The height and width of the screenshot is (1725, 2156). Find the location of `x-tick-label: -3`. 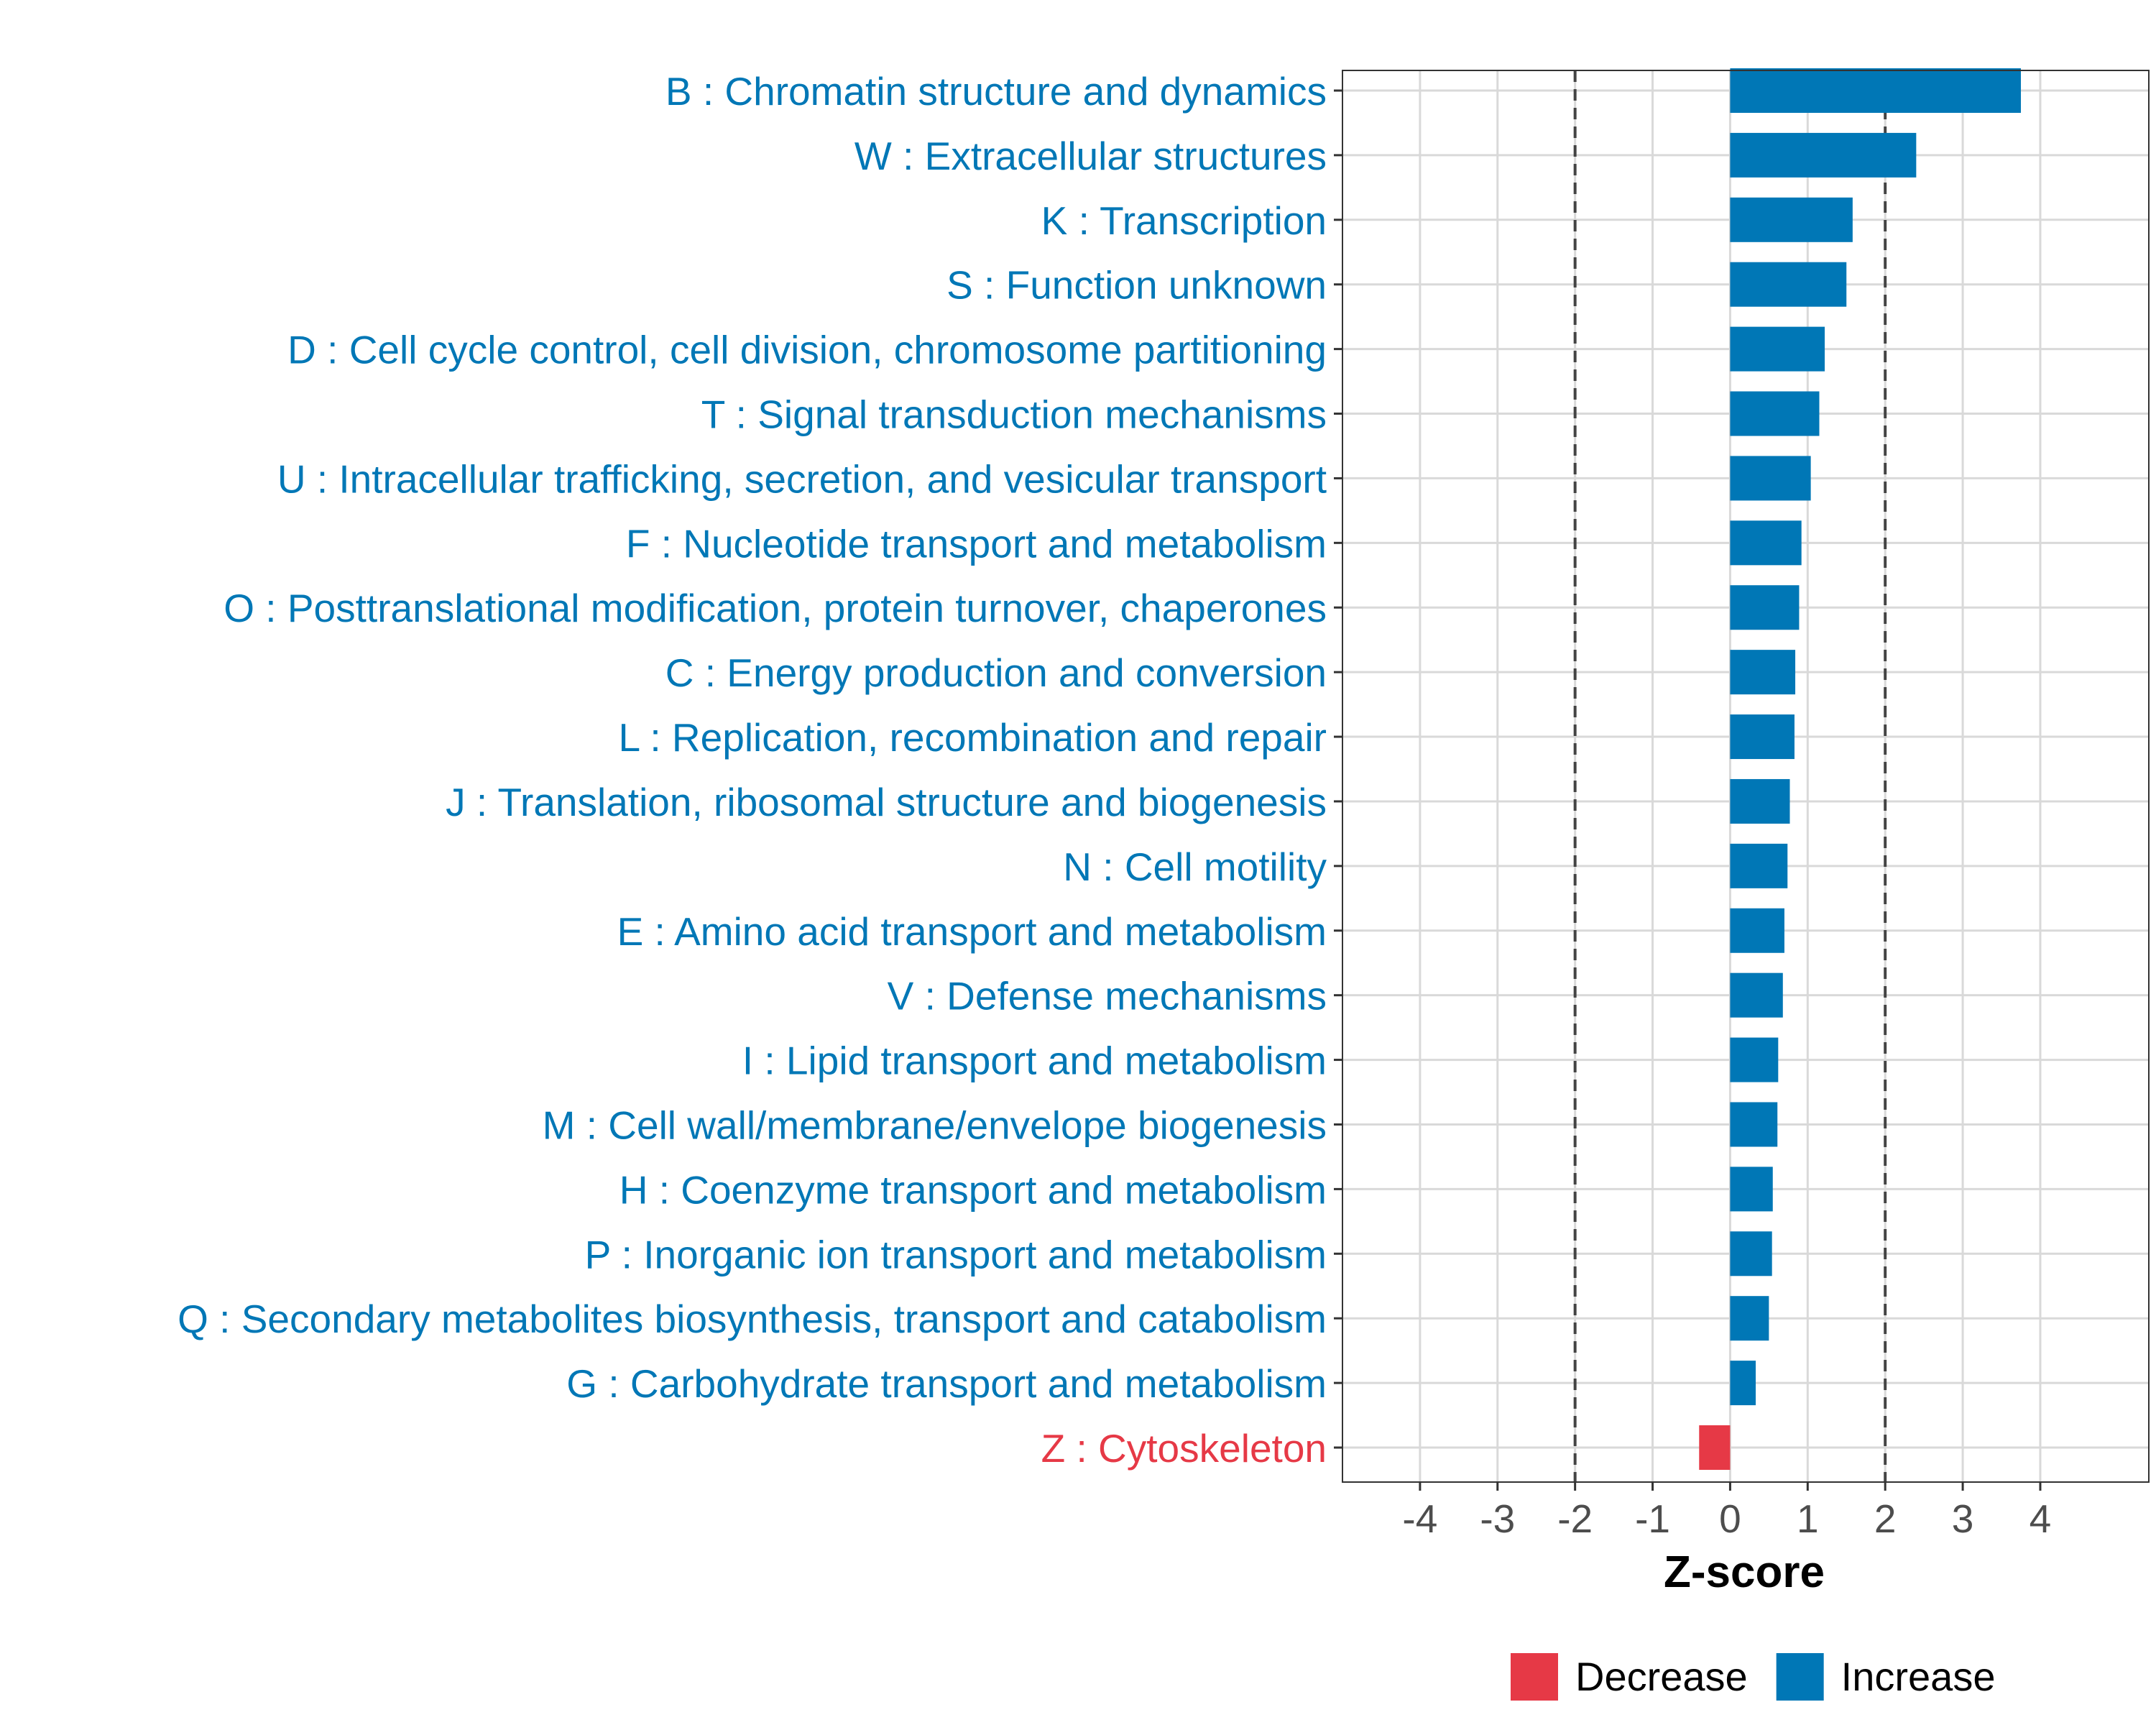

x-tick-label: -3 is located at coordinates (1498, 1518).